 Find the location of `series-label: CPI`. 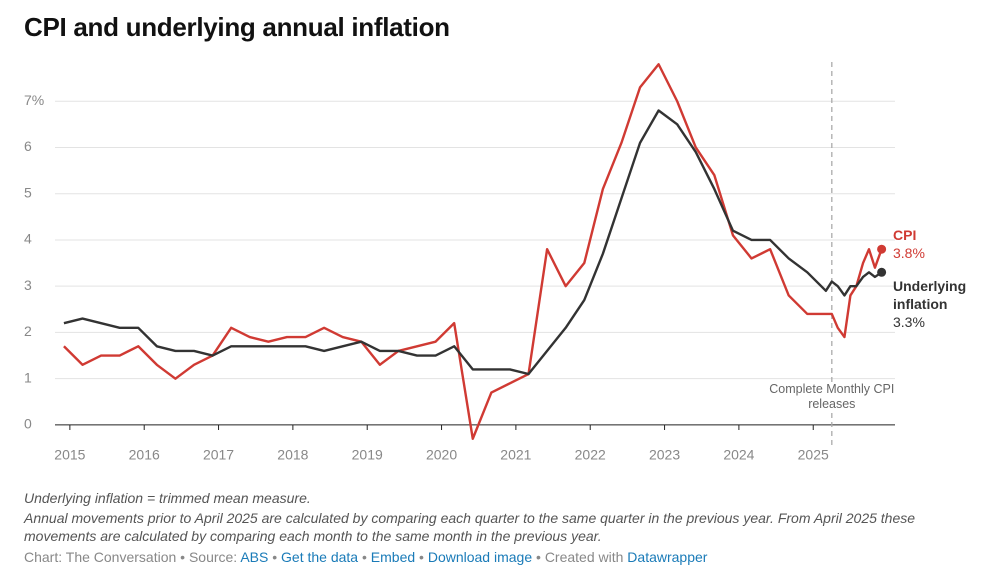

series-label: CPI is located at coordinates (905, 235).